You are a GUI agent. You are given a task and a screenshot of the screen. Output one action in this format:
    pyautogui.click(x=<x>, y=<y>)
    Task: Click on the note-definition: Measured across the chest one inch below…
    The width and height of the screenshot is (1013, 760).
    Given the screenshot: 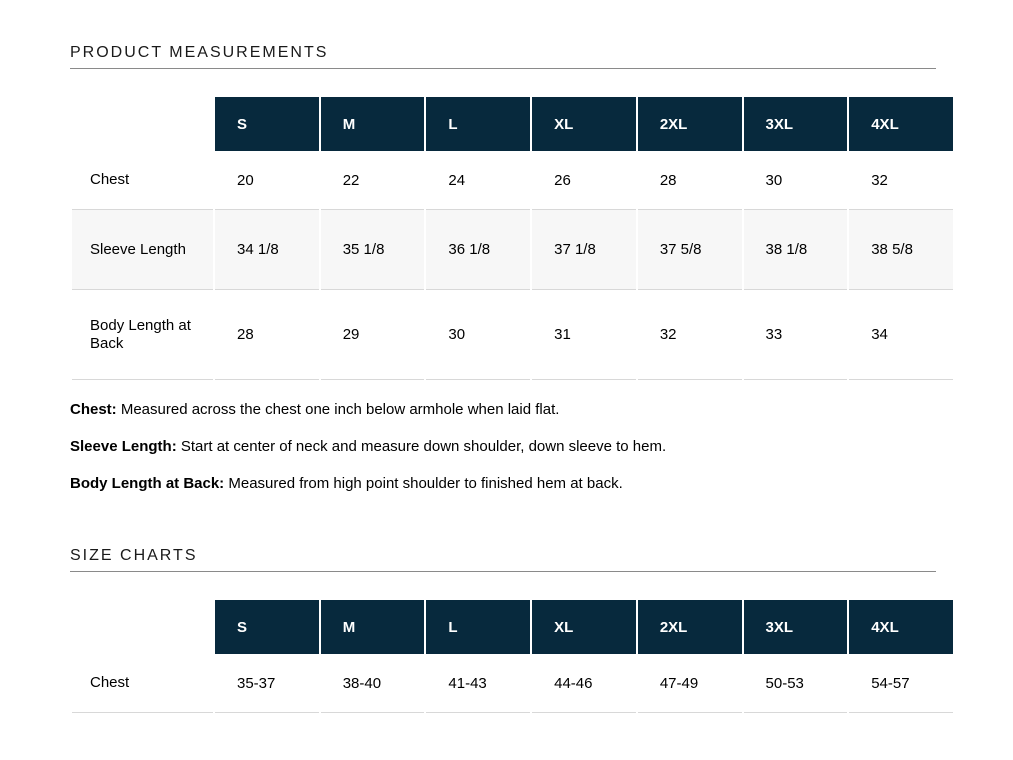 What is the action you would take?
    pyautogui.click(x=340, y=409)
    